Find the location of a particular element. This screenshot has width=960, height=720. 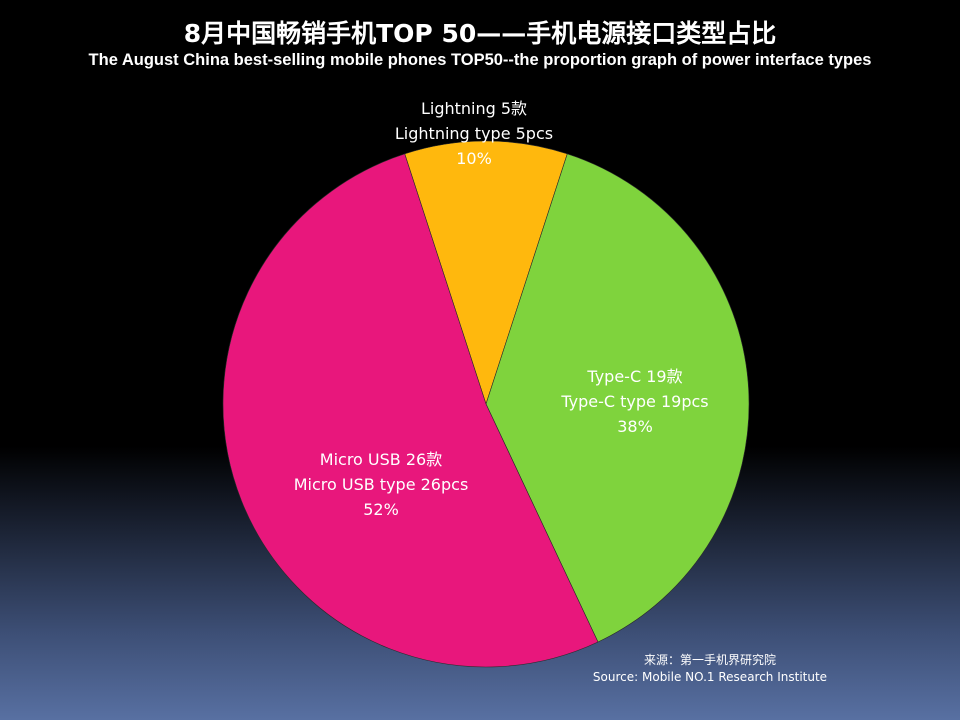

slice-label-line: 10% is located at coordinates (474, 158).